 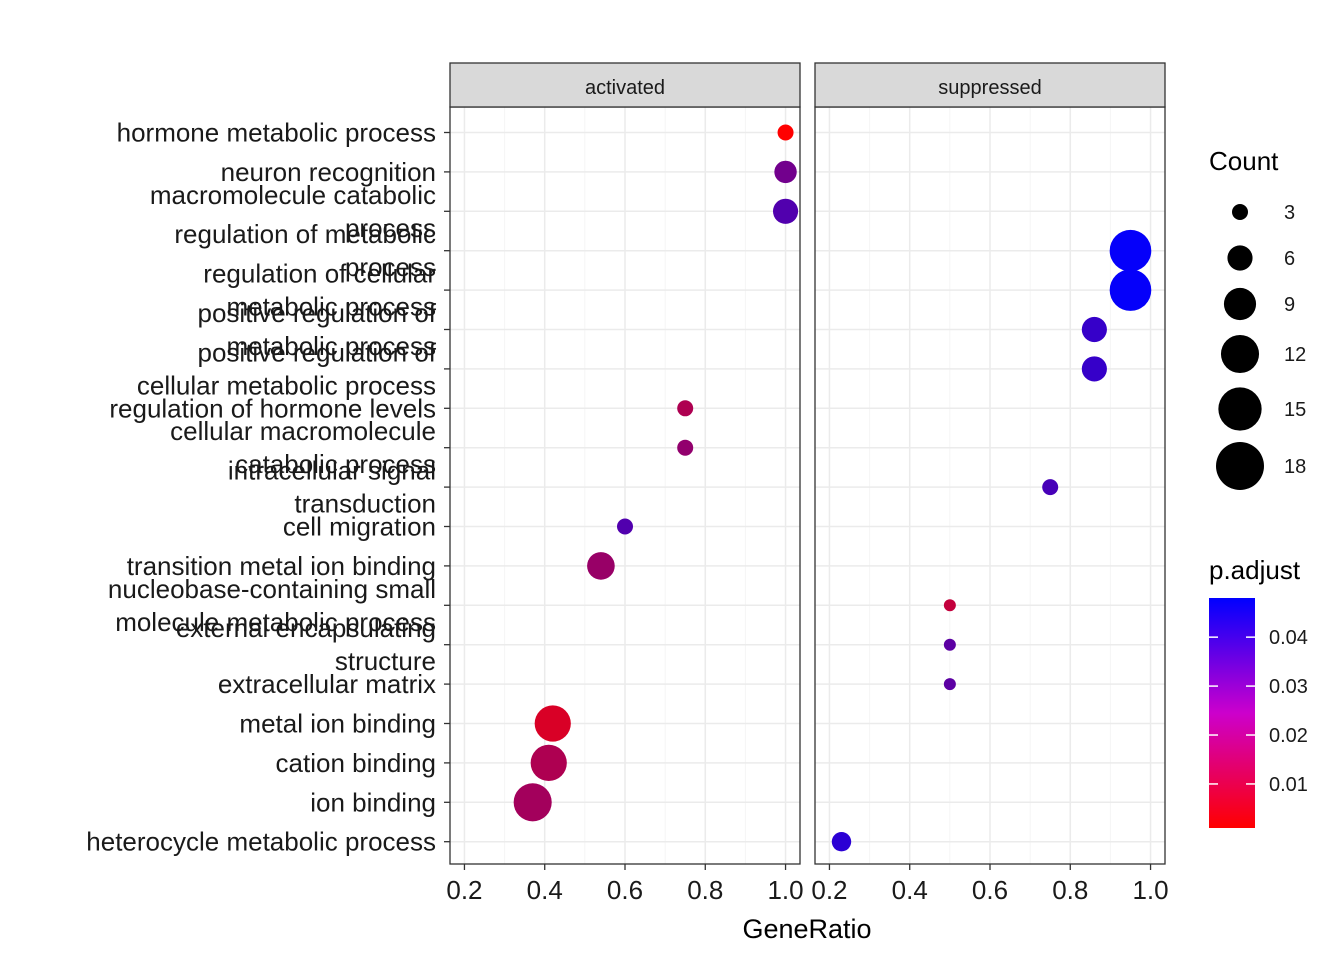 I want to click on legend-color-label-0.01: 0.01, so click(x=1288, y=785).